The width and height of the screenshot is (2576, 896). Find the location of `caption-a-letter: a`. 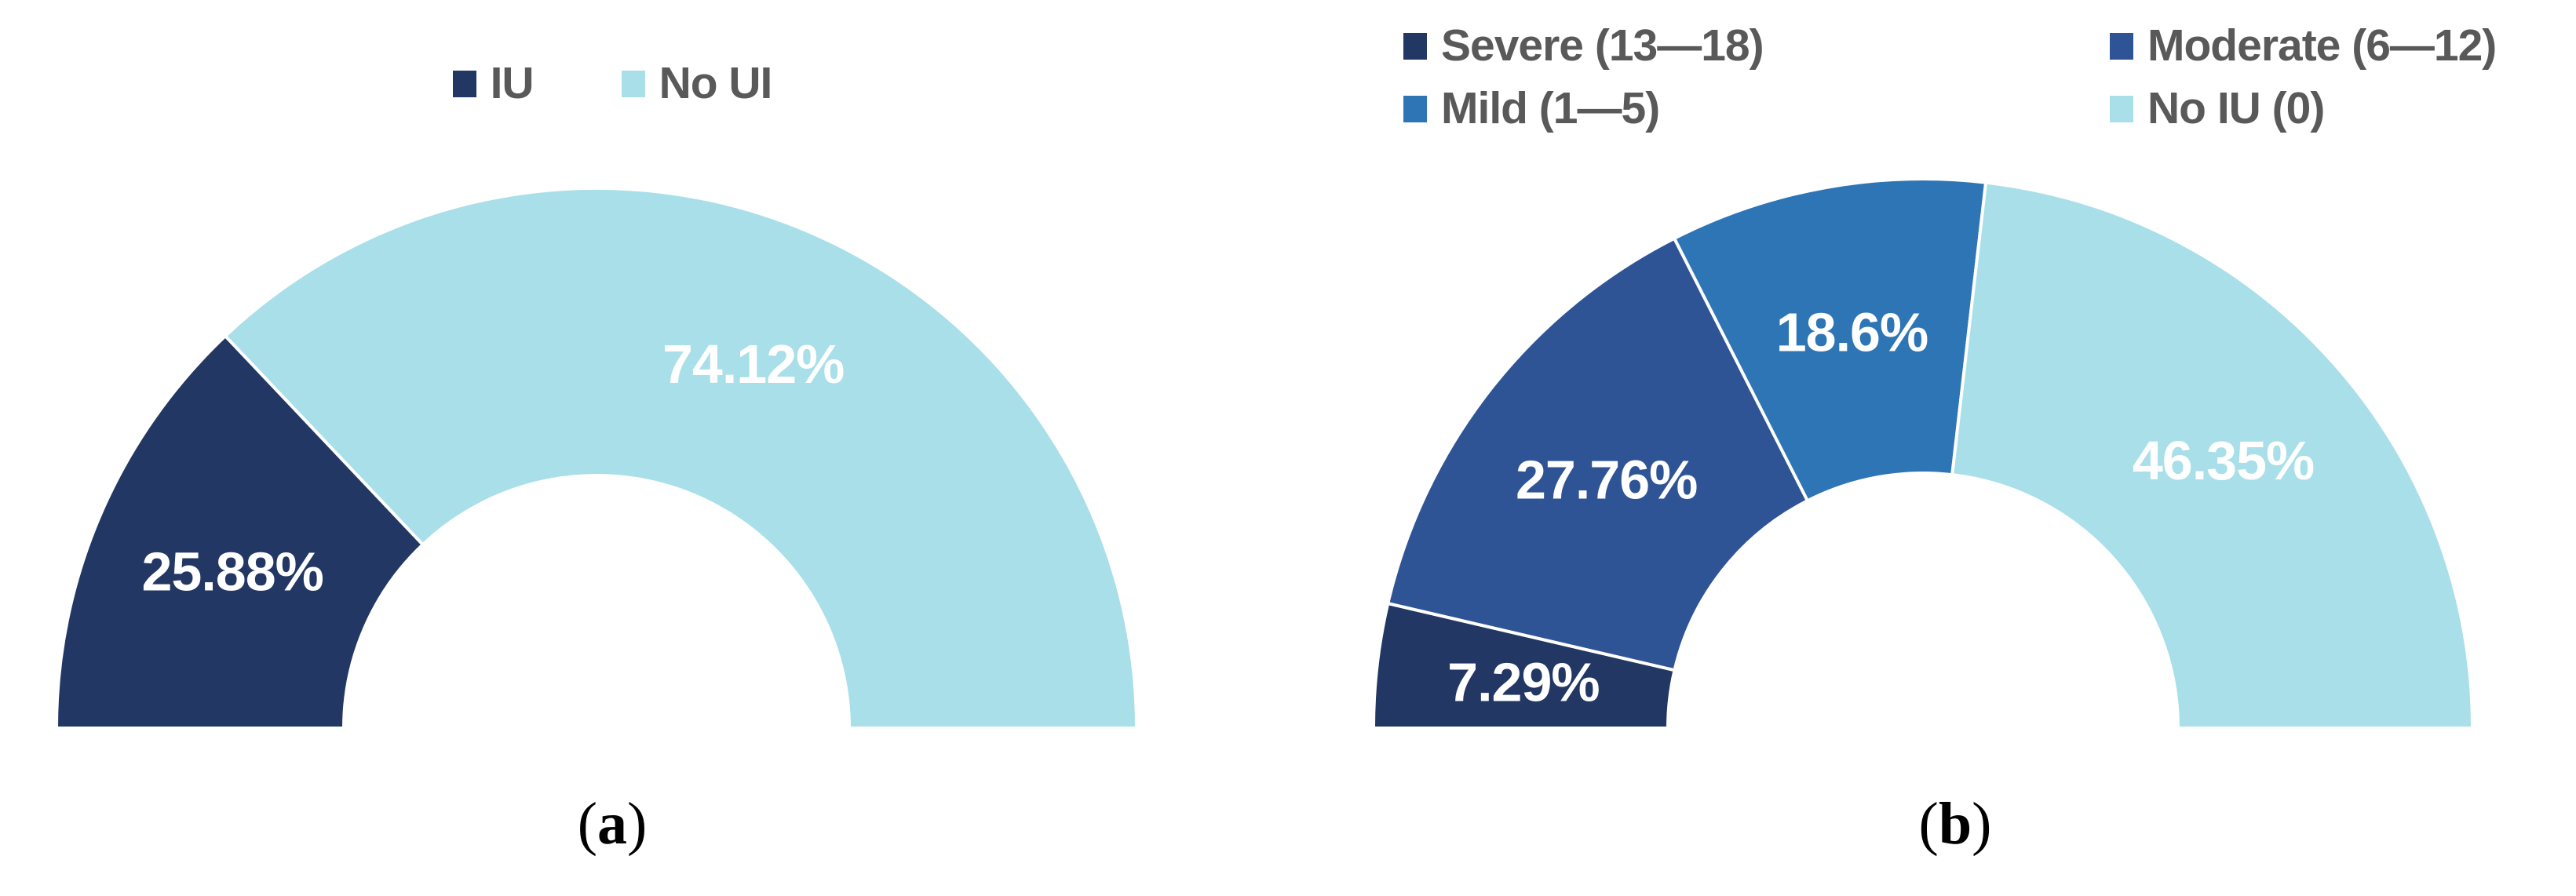

caption-a-letter: a is located at coordinates (612, 824).